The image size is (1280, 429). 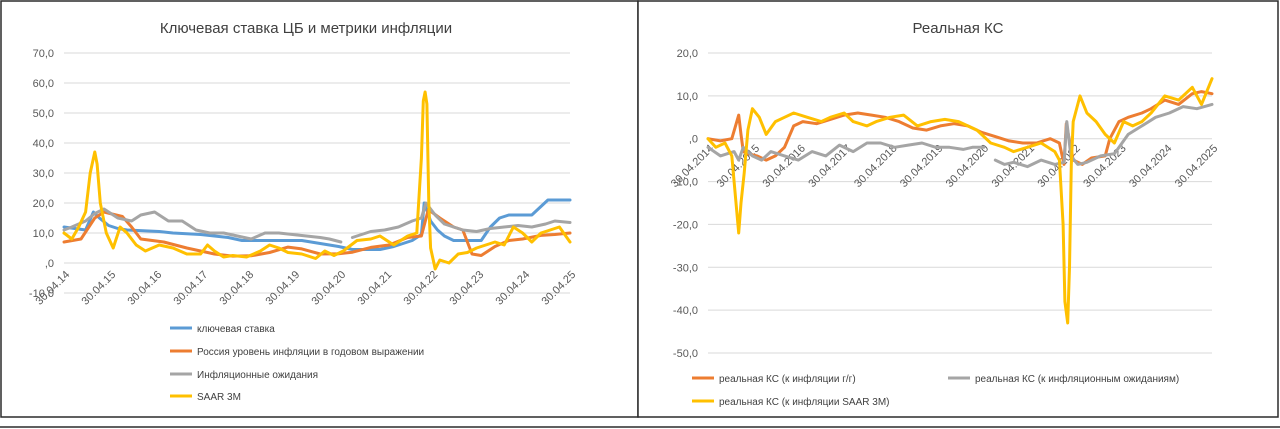 I want to click on y-tick-label: 50,0, so click(x=43, y=114).